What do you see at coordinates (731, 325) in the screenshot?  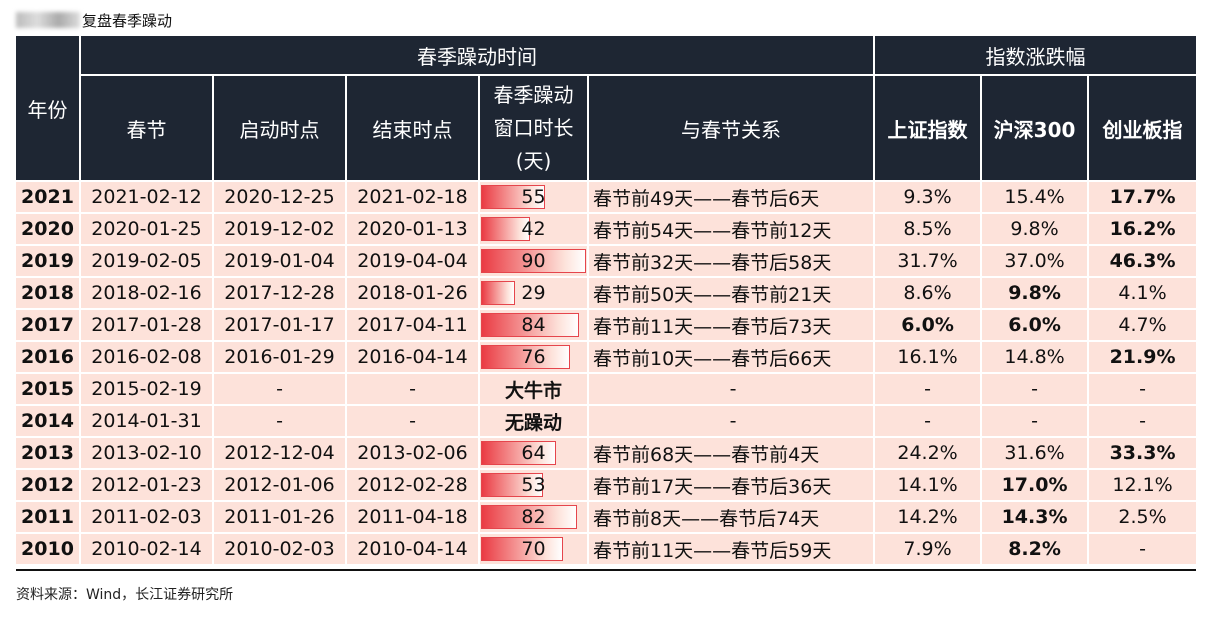 I see `table-cell: 春节前11天——春节后73天` at bounding box center [731, 325].